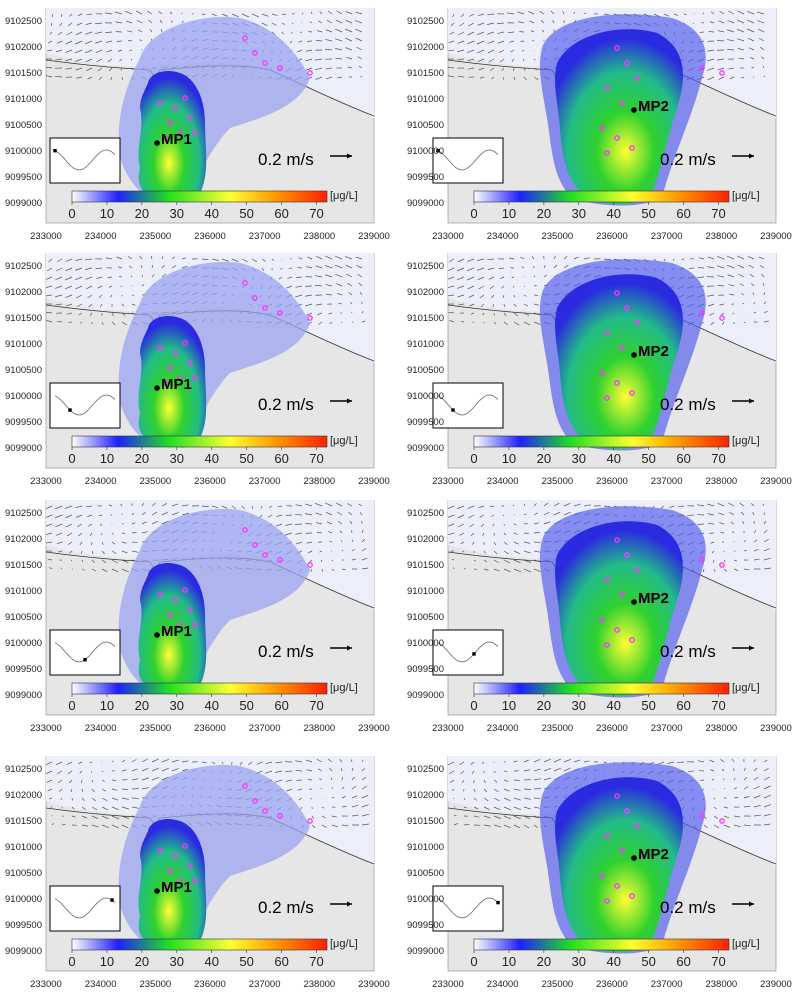  Describe the element at coordinates (176, 887) in the screenshot. I see `monitoring-point-label: MP1` at that location.